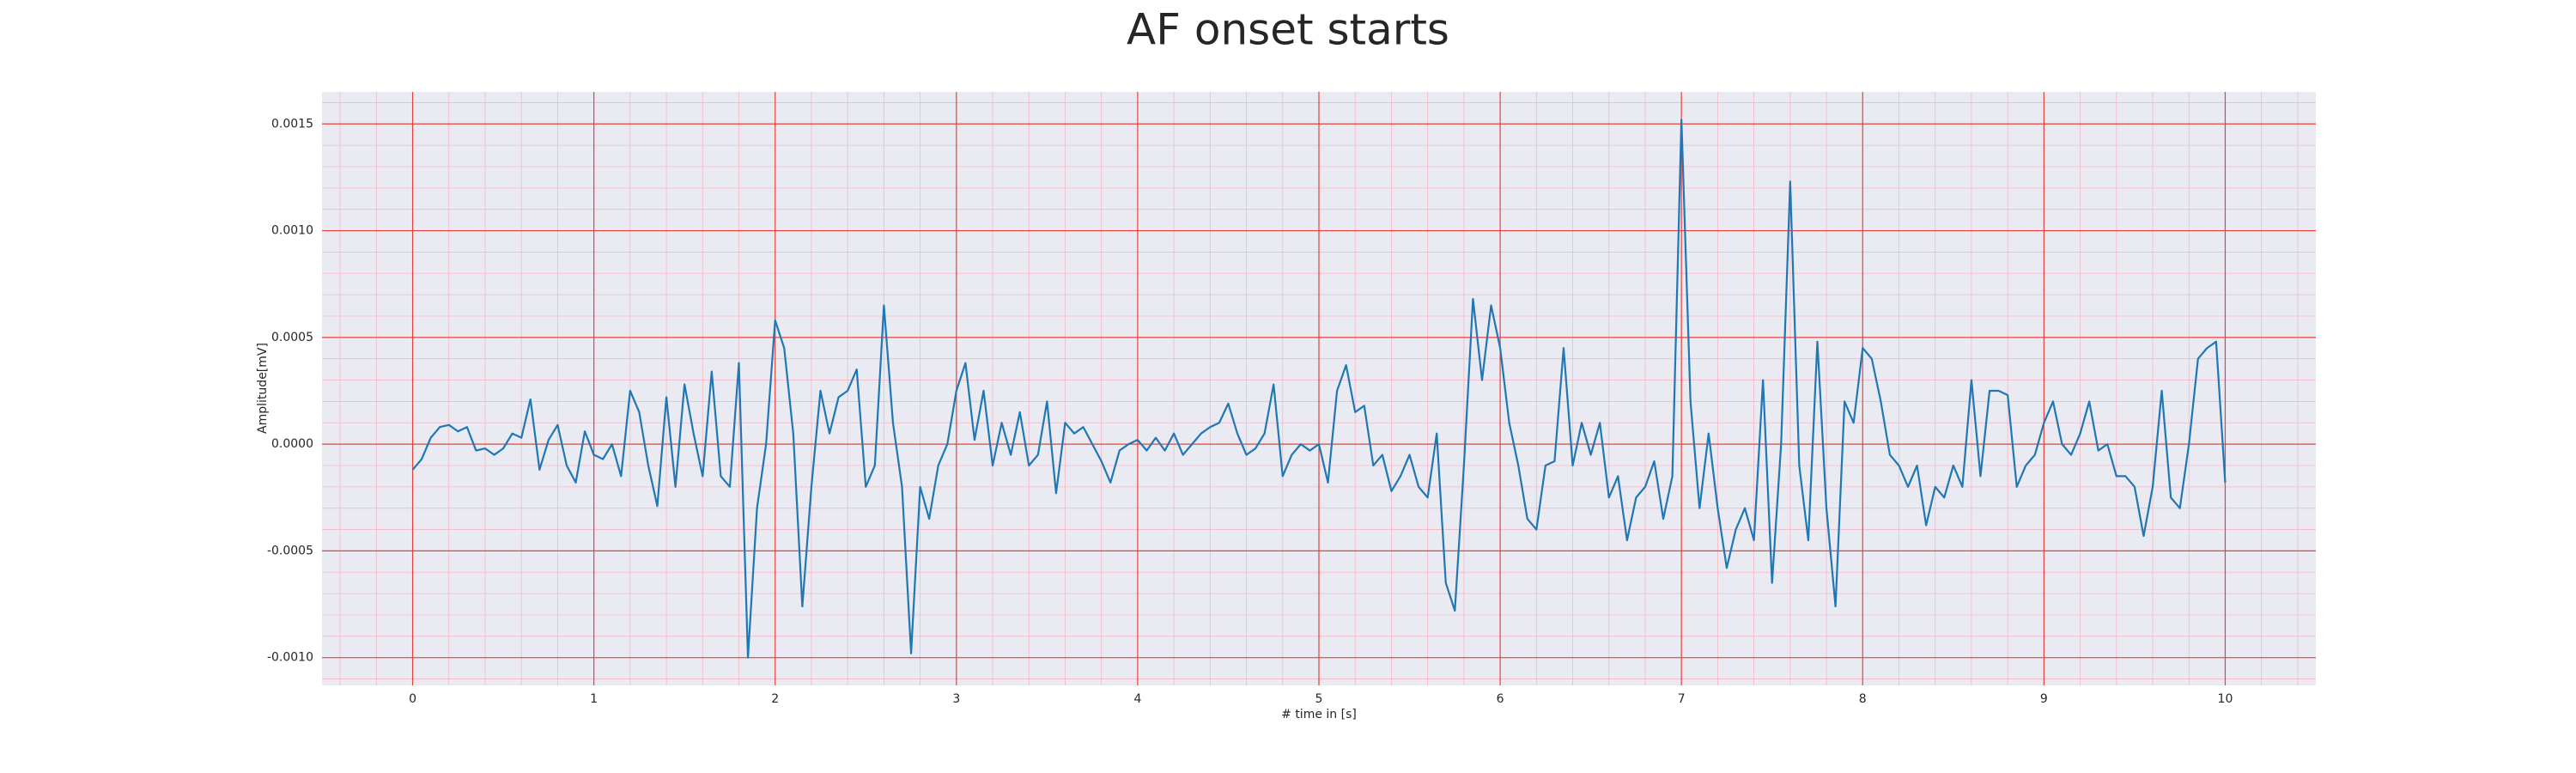 The image size is (2576, 773). What do you see at coordinates (956, 699) in the screenshot?
I see `x-tick-label: 3` at bounding box center [956, 699].